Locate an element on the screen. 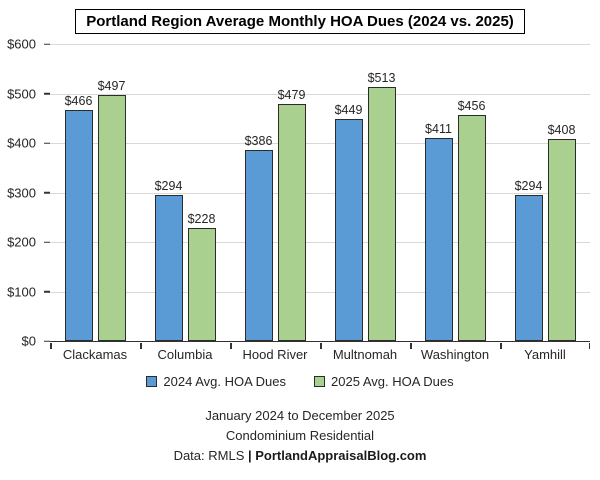 Image resolution: width=600 pixels, height=480 pixels. category-group: $411 $456 is located at coordinates (455, 192).